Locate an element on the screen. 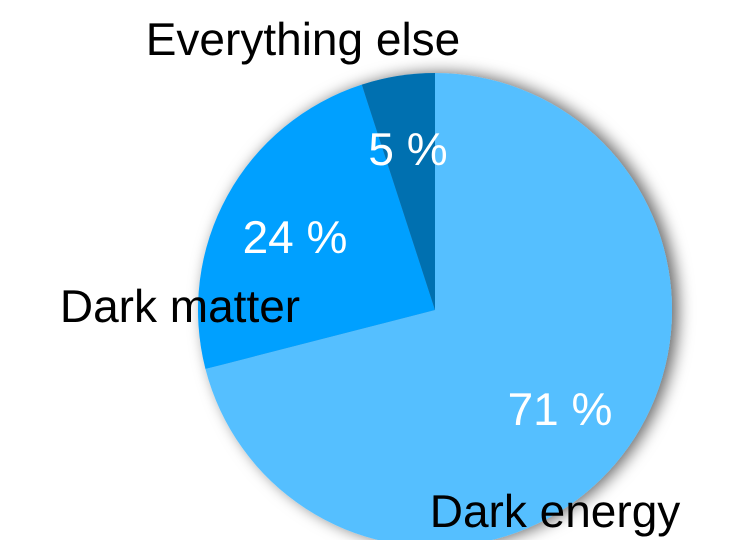  data-label: 71 % is located at coordinates (560, 409).